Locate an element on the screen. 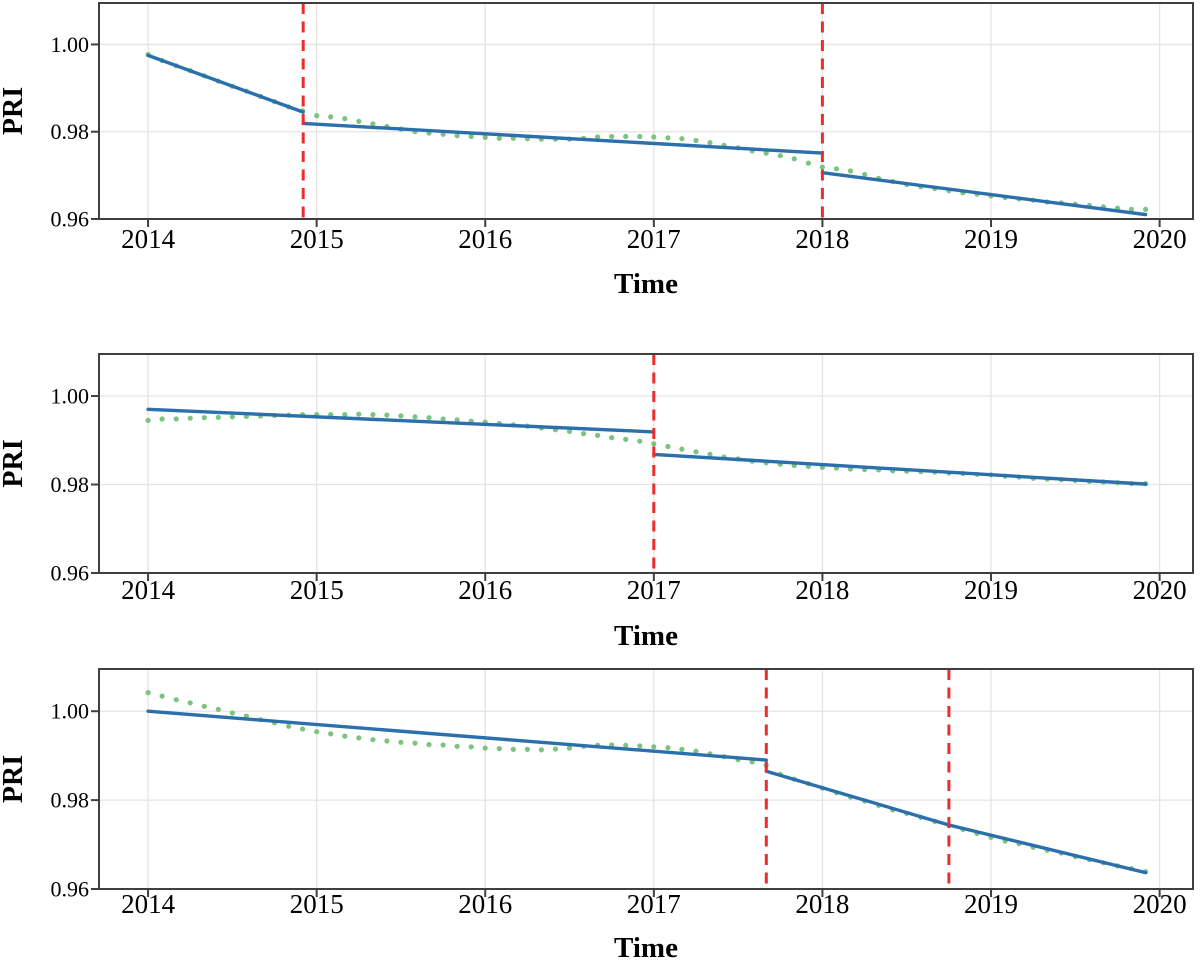 The image size is (1200, 969). x-tick-label: 2018 is located at coordinates (822, 590).